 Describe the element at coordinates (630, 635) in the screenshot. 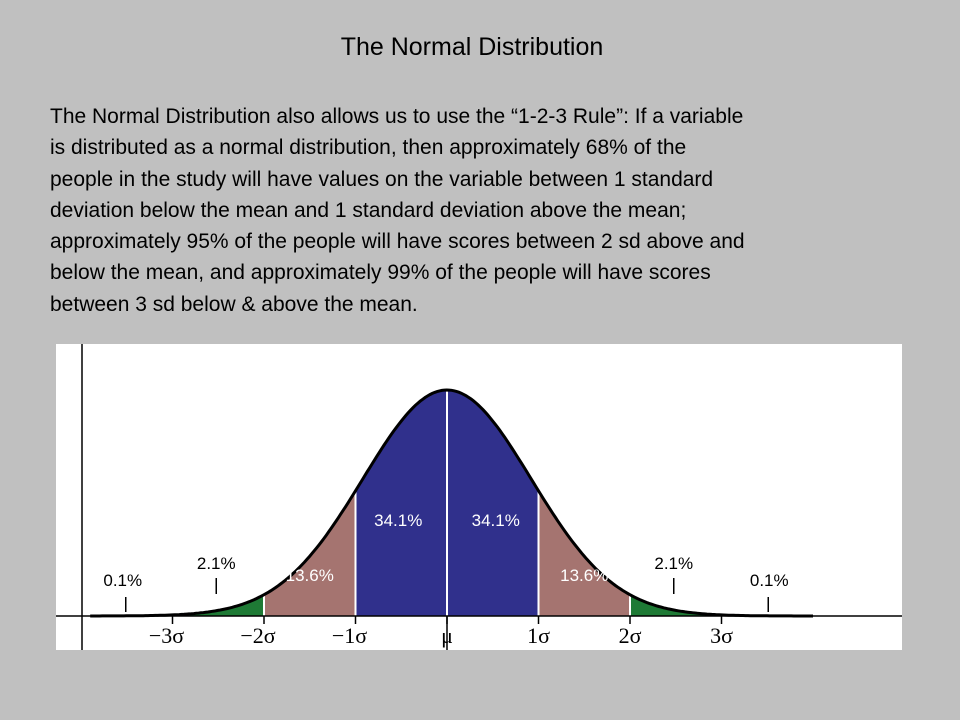

I see `x-tick-label: 2σ` at that location.